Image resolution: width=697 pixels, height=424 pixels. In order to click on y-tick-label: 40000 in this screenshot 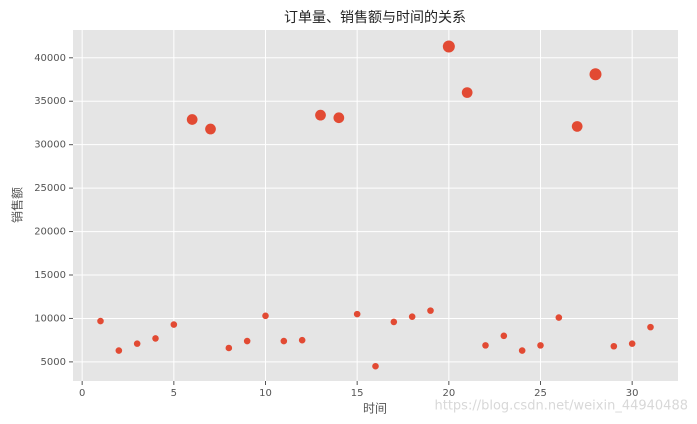, I will do `click(50, 58)`.